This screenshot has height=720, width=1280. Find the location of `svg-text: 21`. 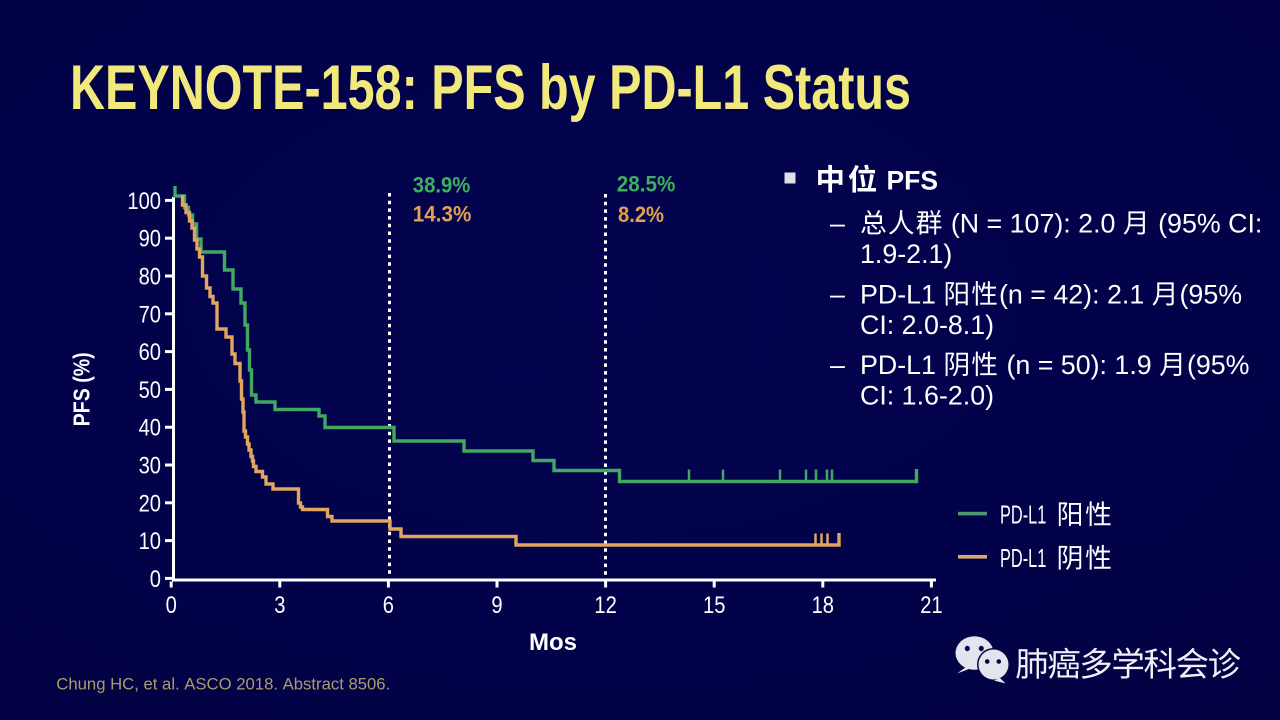

svg-text: 21 is located at coordinates (931, 605).